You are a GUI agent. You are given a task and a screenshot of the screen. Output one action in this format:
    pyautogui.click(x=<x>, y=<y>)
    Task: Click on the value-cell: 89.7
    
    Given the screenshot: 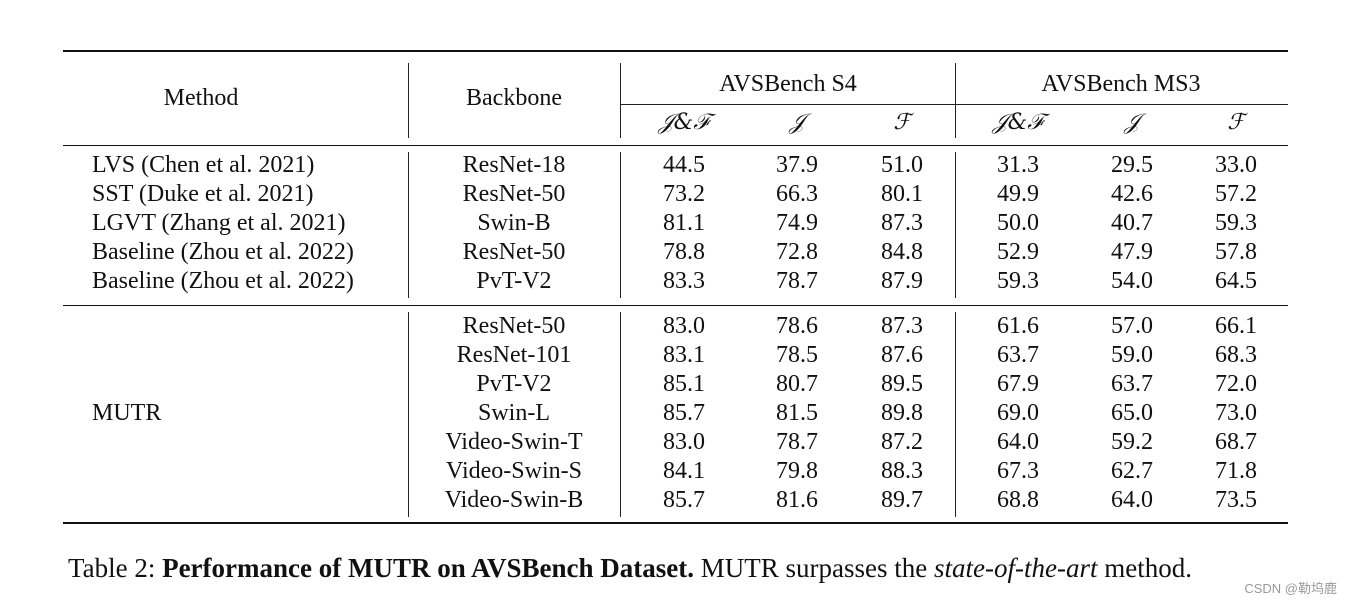 What is the action you would take?
    pyautogui.click(x=902, y=500)
    